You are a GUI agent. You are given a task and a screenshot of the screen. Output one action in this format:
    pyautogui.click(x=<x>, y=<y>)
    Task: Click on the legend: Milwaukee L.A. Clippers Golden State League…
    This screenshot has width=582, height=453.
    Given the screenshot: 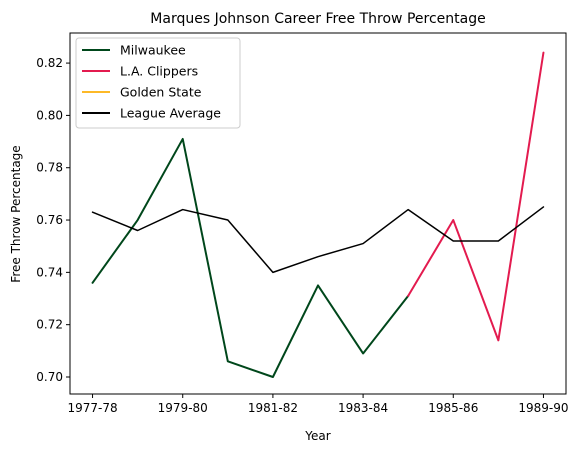 What is the action you would take?
    pyautogui.click(x=158, y=83)
    